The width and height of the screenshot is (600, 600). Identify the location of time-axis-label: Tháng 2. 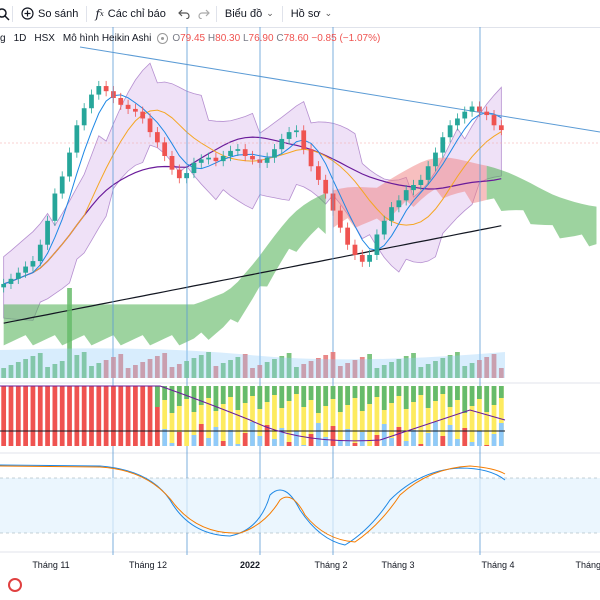
(331, 565).